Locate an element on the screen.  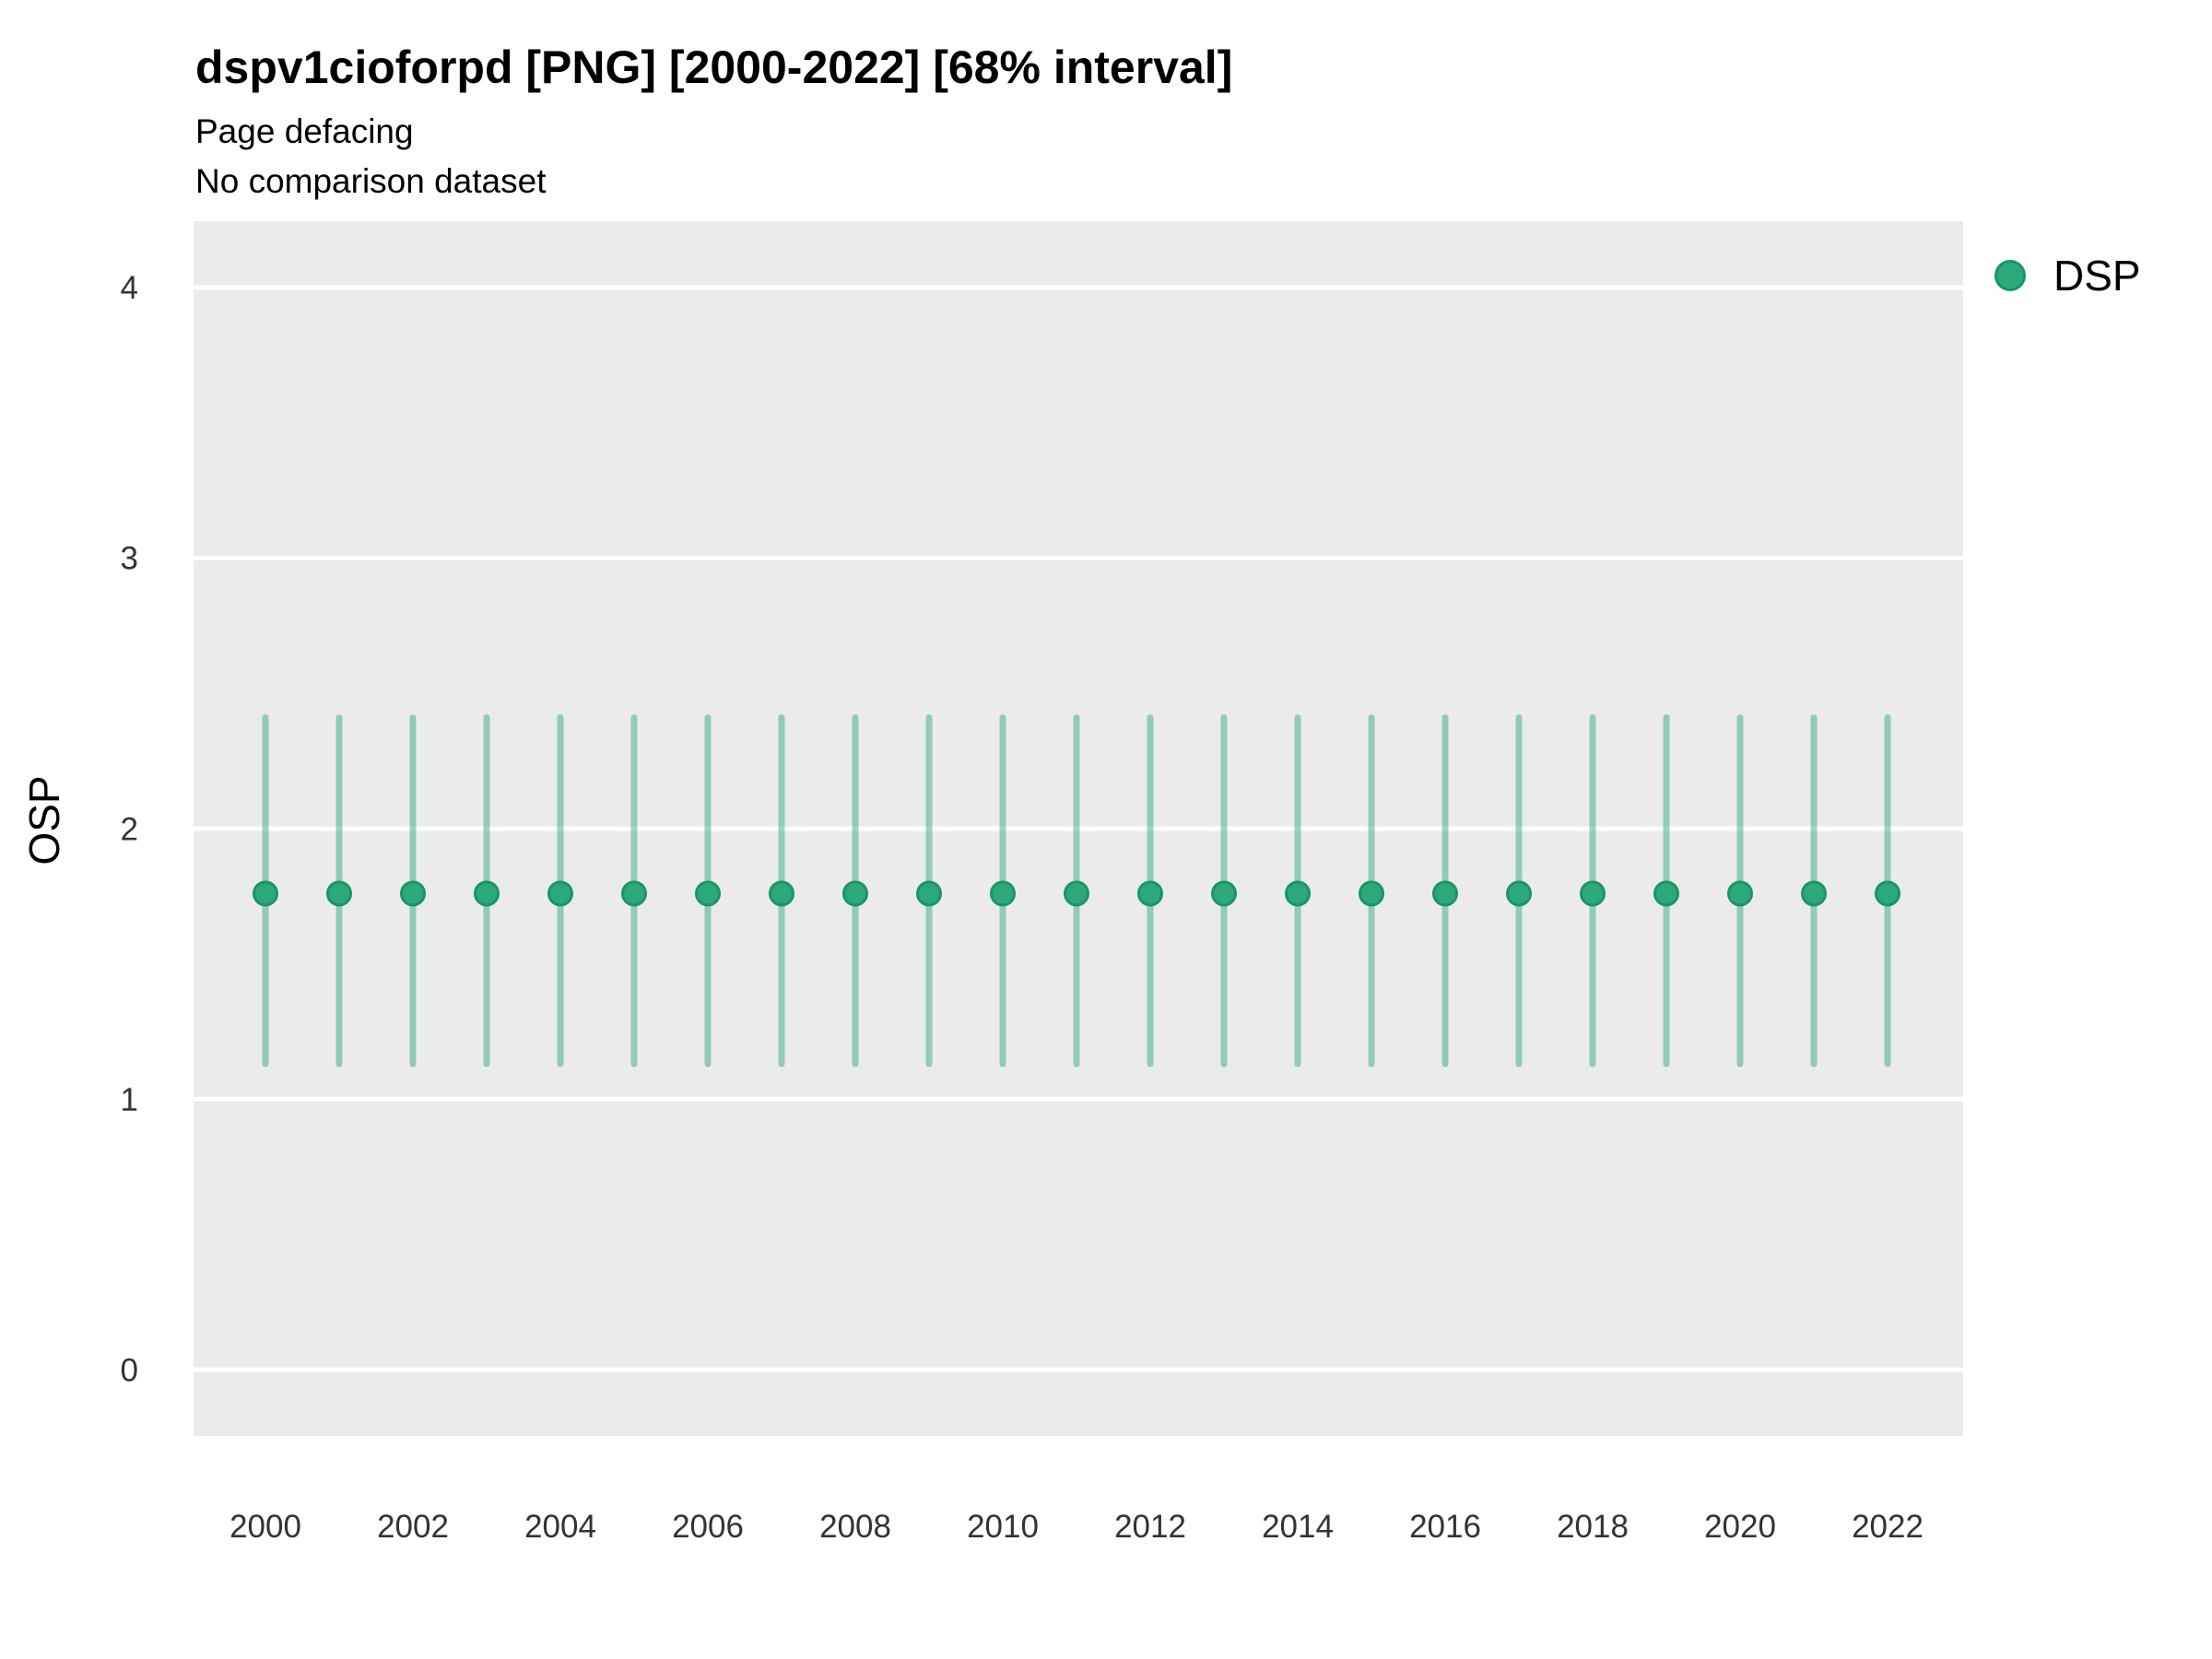
x-tick-label: 2004 is located at coordinates (560, 1527).